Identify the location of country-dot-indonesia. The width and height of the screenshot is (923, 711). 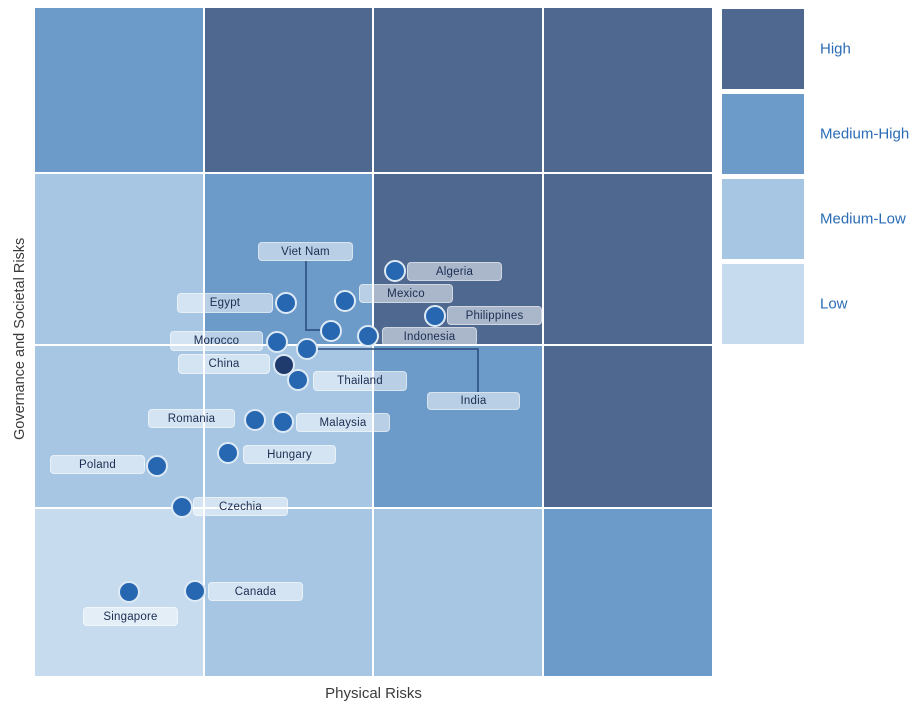
(368, 336).